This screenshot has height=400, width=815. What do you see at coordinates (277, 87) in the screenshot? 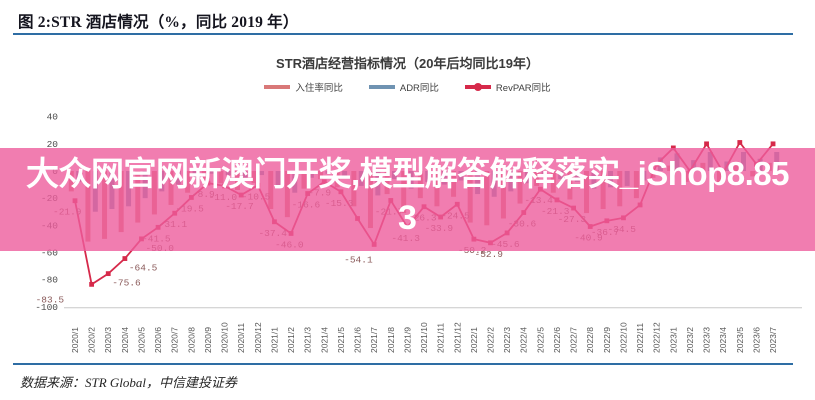
I see `occupancy-line-swatch-icon` at bounding box center [277, 87].